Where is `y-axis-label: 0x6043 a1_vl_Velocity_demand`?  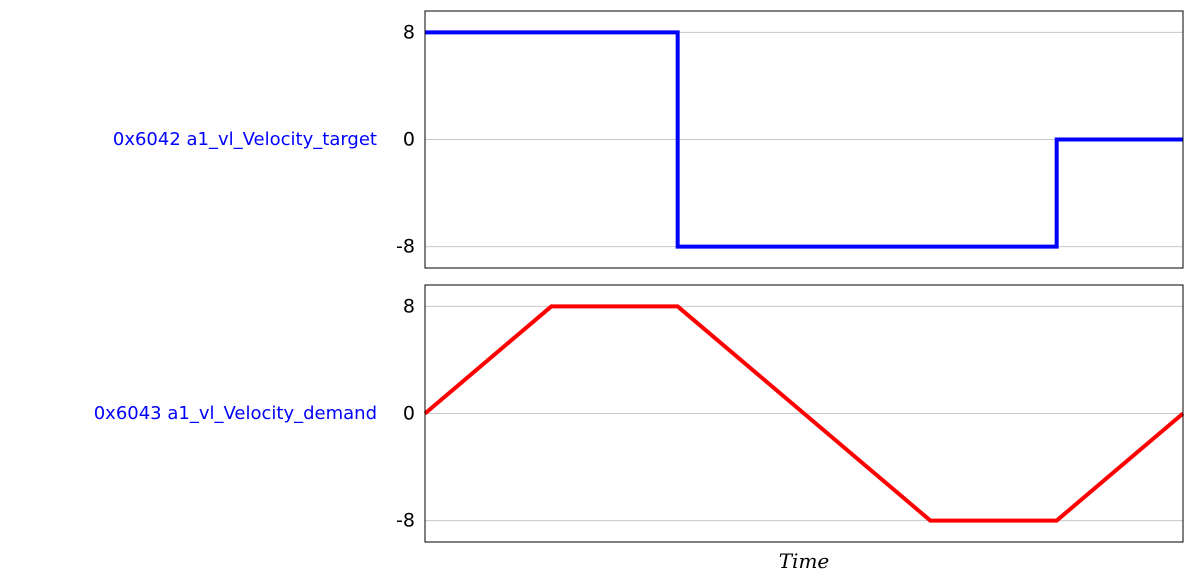 y-axis-label: 0x6043 a1_vl_Velocity_demand is located at coordinates (235, 413).